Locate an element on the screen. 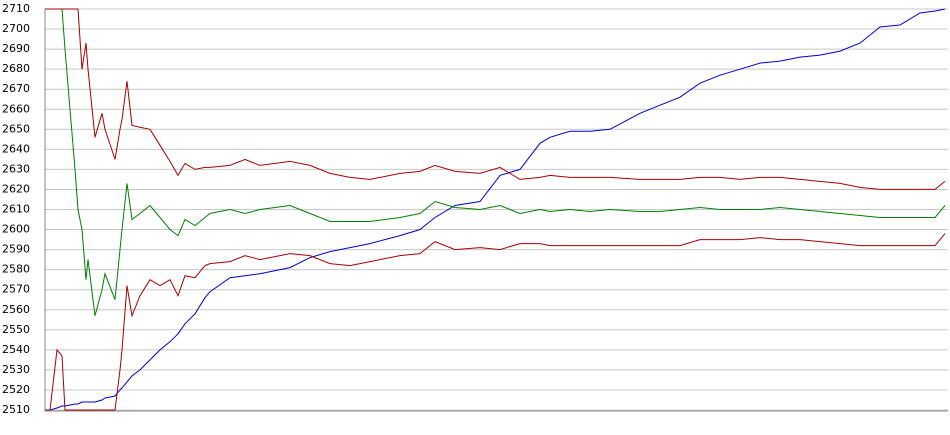 Image resolution: width=950 pixels, height=435 pixels. y-tick-label: 2530 is located at coordinates (16, 369).